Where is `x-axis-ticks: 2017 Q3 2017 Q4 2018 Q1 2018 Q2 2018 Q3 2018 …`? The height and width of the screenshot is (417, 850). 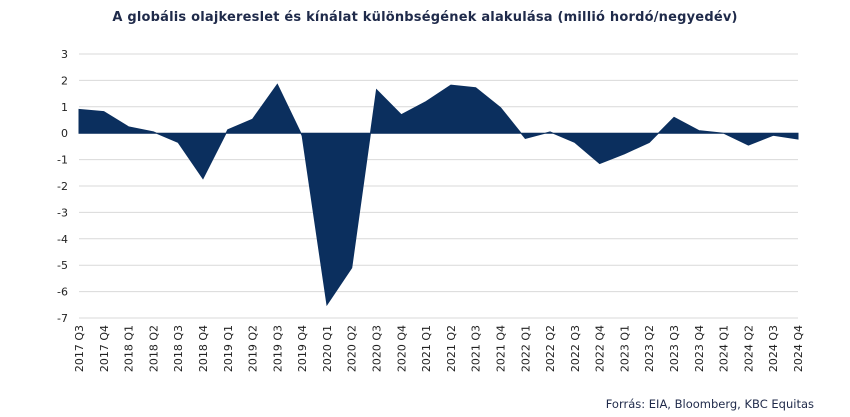 x-axis-ticks: 2017 Q3 2017 Q4 2018 Q1 2018 Q2 2018 Q3 2018 … is located at coordinates (439, 348).